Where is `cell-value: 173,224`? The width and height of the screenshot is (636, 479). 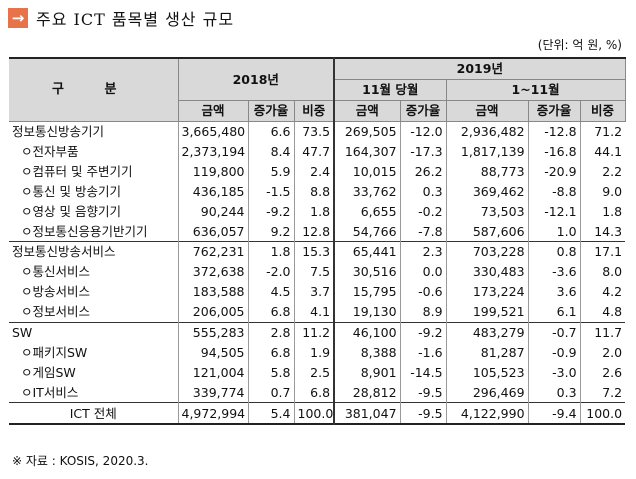 cell-value: 173,224 is located at coordinates (487, 291).